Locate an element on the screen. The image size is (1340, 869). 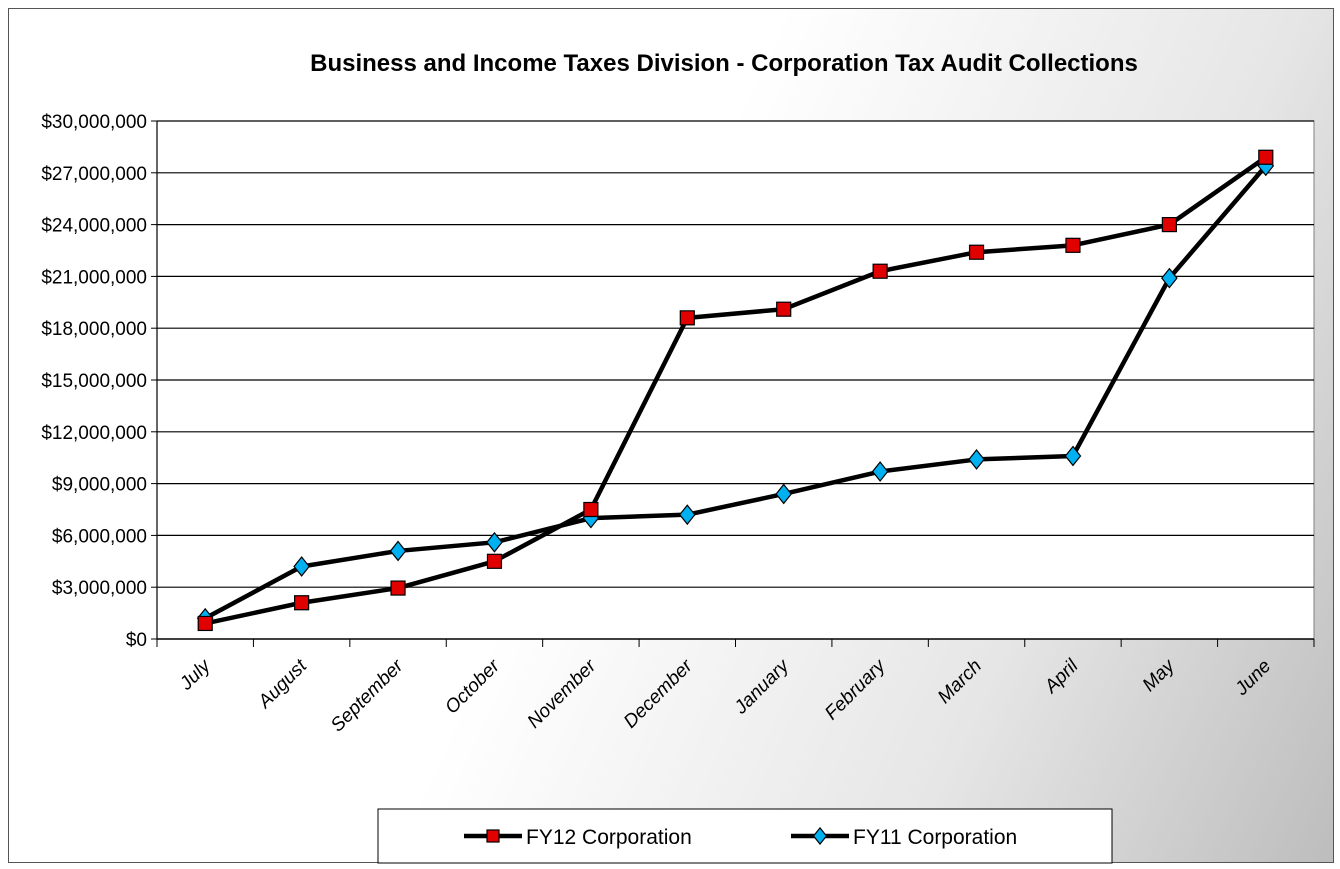
x-tick-label: September is located at coordinates (367, 695).